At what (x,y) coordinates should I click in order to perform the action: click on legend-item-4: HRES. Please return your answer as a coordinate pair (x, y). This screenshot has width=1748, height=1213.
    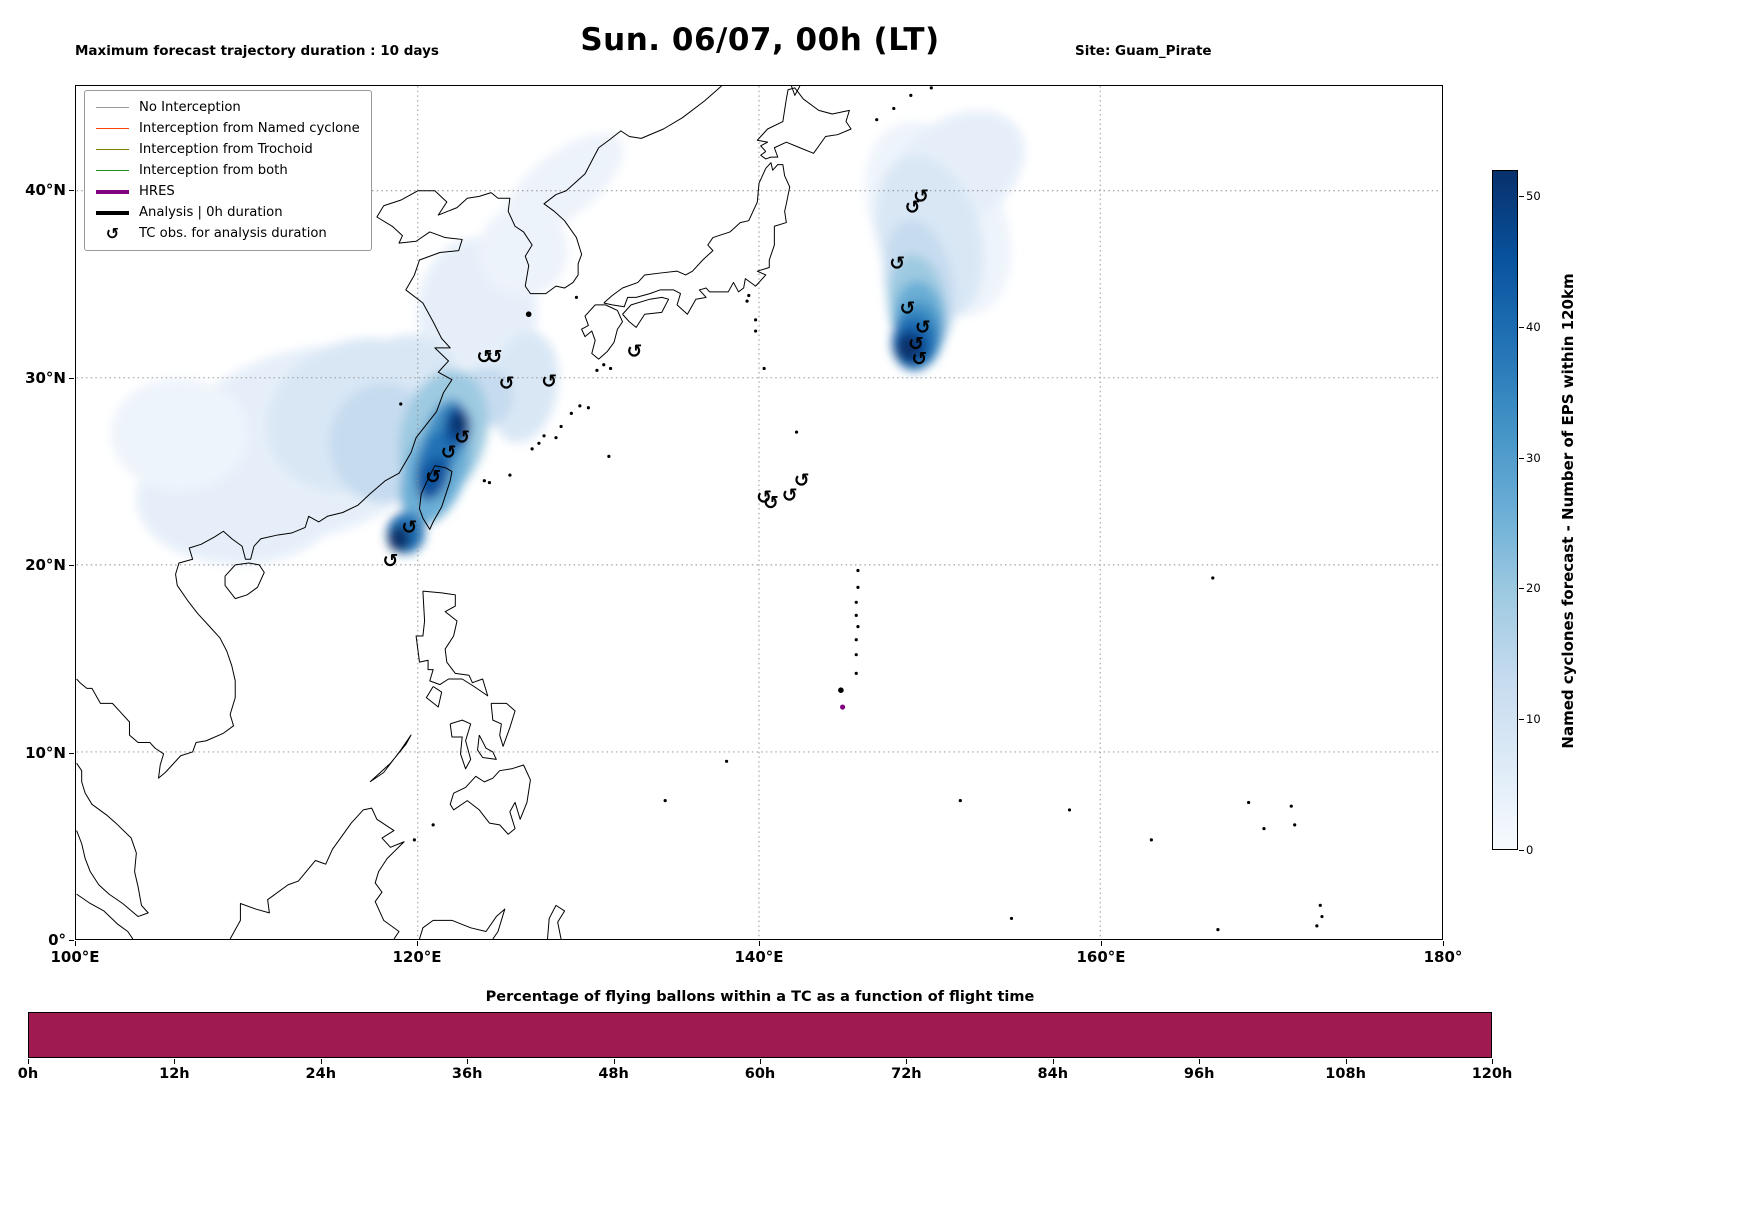
    Looking at the image, I should click on (228, 191).